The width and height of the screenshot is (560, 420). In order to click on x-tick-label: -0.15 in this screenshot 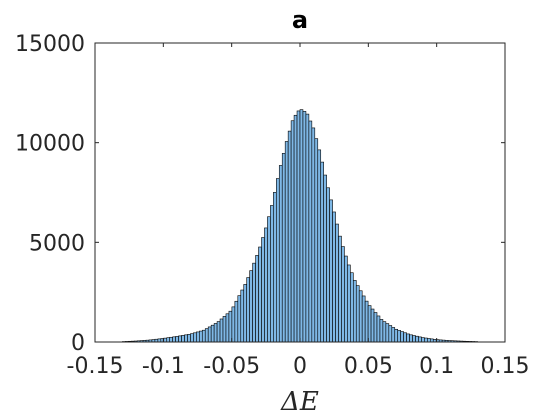, I will do `click(95, 366)`.